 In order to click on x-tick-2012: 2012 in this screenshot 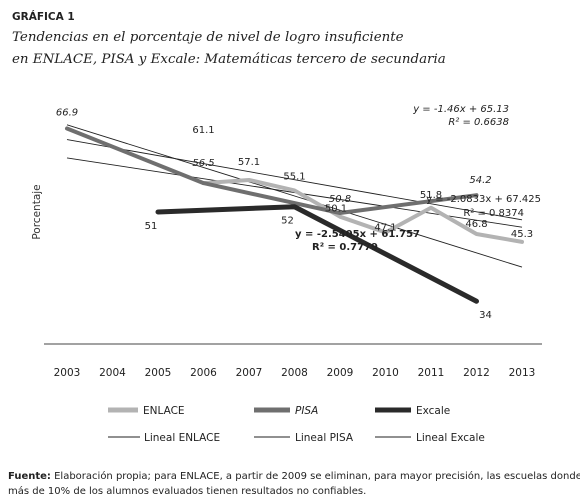, I will do `click(476, 373)`.